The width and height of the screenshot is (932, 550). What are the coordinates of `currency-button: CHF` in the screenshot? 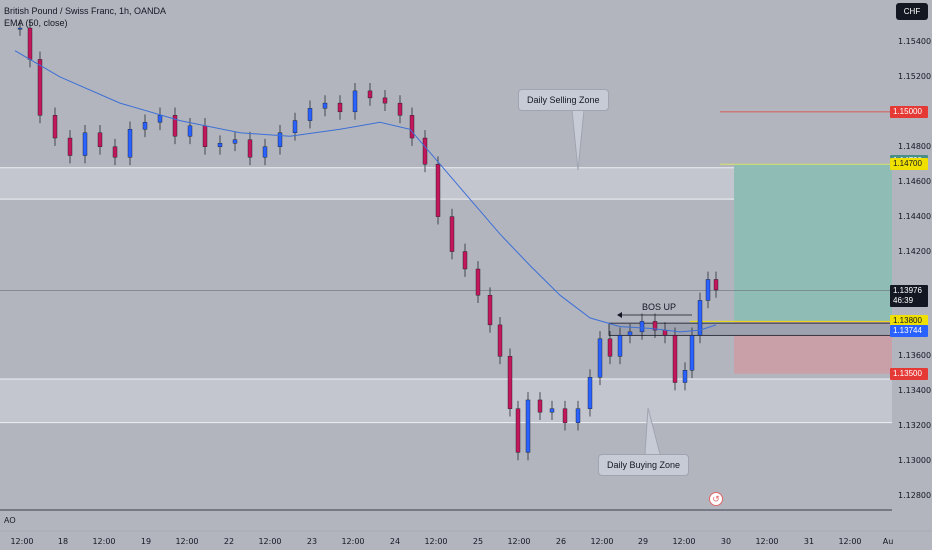 It's located at (912, 11).